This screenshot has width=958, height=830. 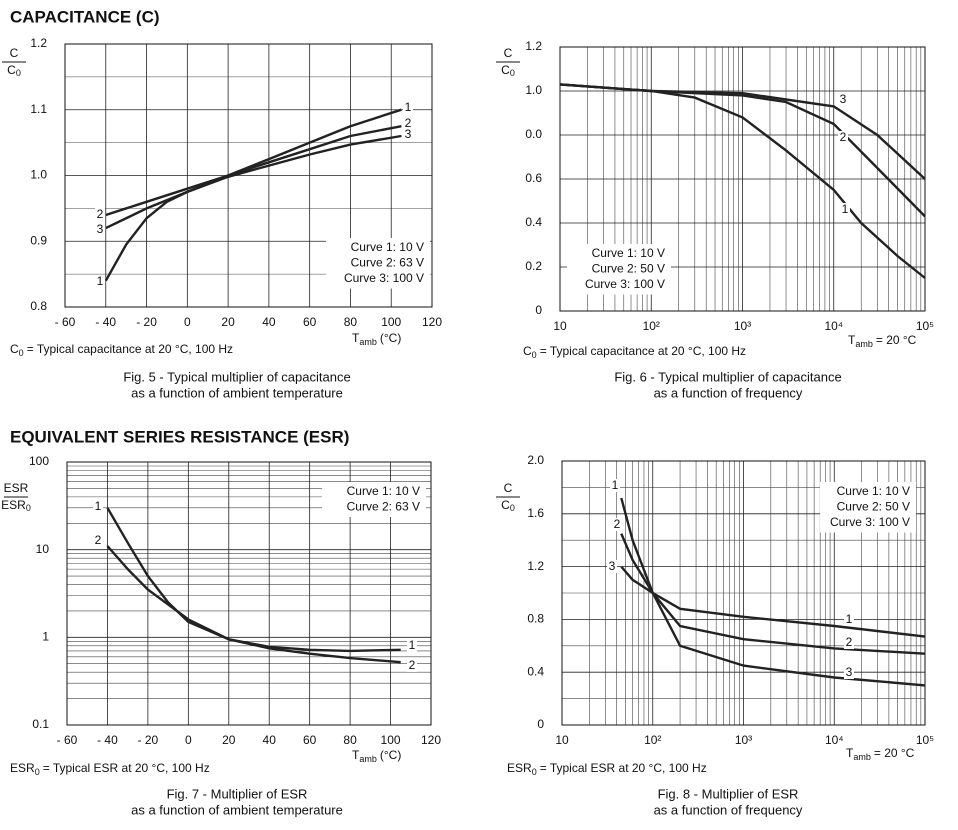 I want to click on y-tick-label: 100, so click(x=39, y=461).